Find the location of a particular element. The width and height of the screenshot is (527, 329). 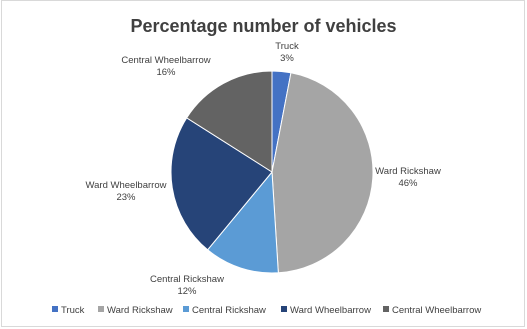

data-label-category: Ward Rickshaw is located at coordinates (408, 171).